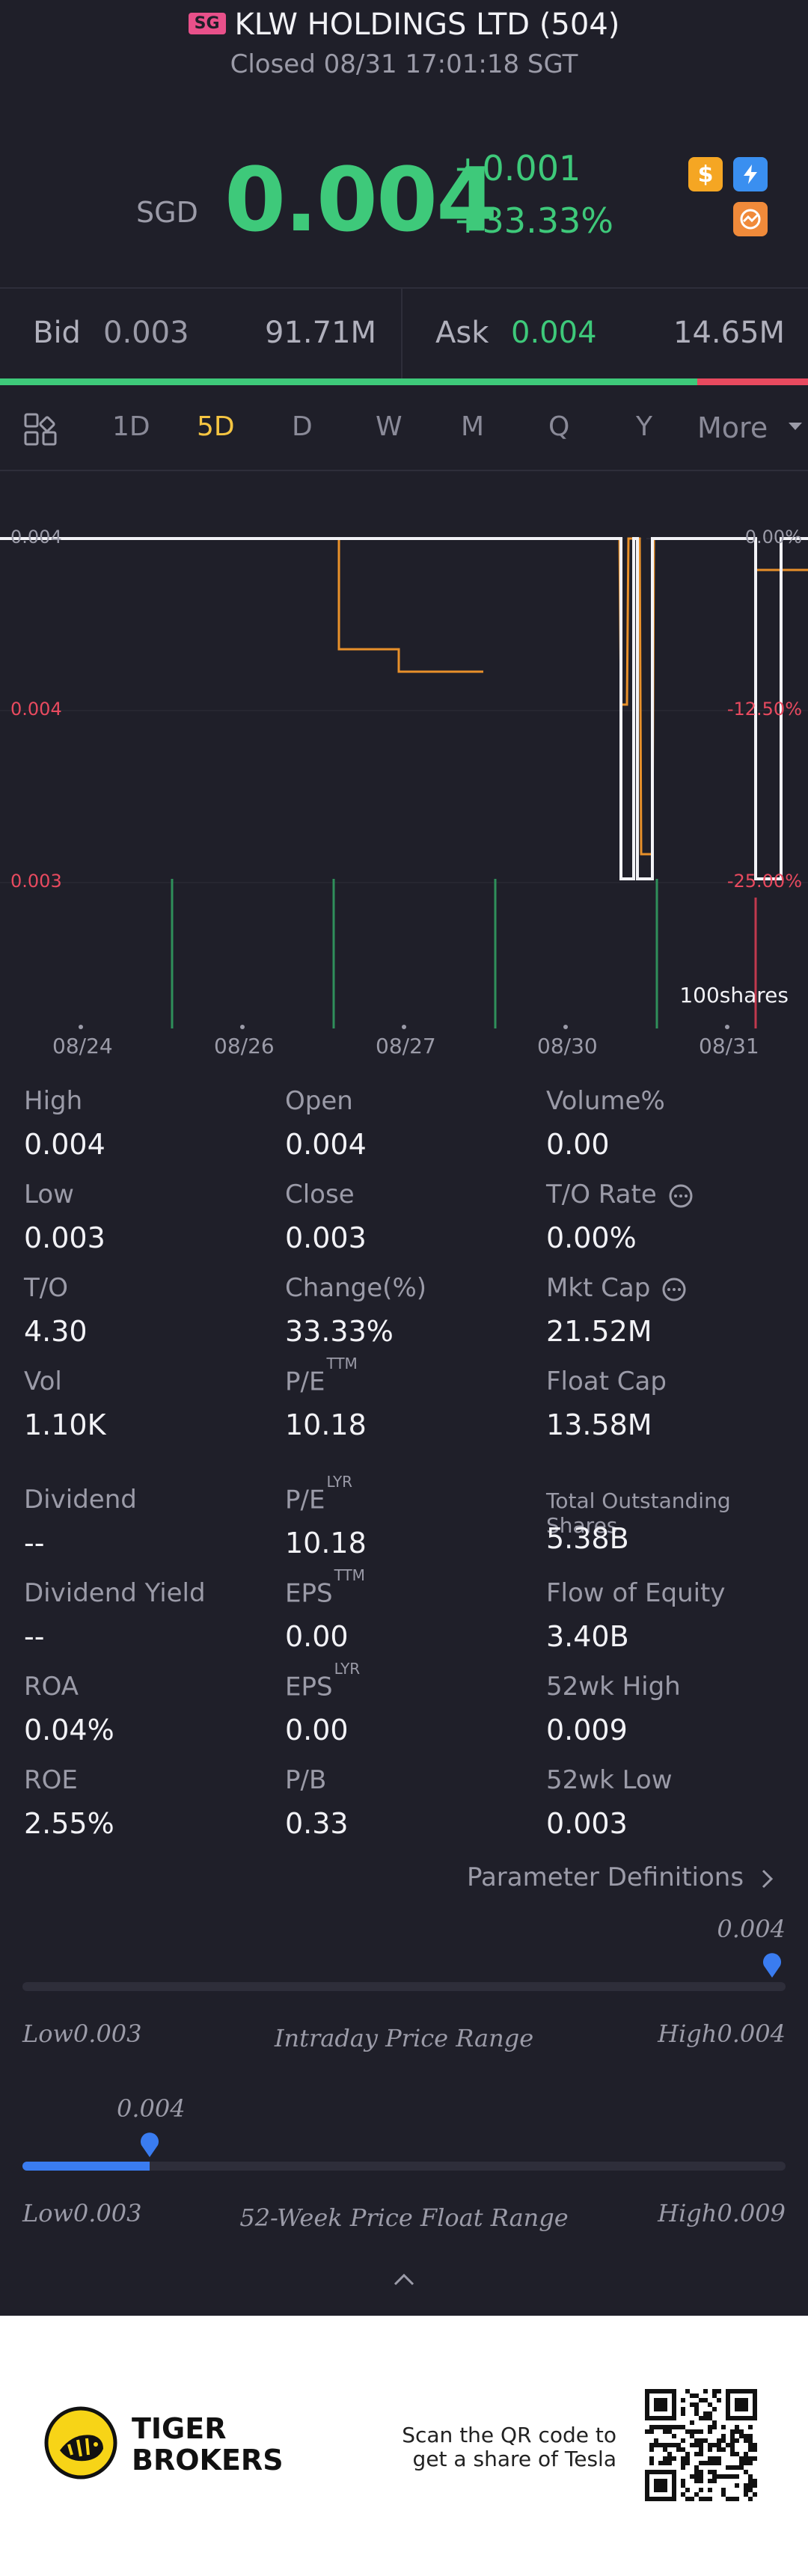 This screenshot has height=2576, width=808. Describe the element at coordinates (722, 2213) in the screenshot. I see `week52-high: High0.009` at that location.